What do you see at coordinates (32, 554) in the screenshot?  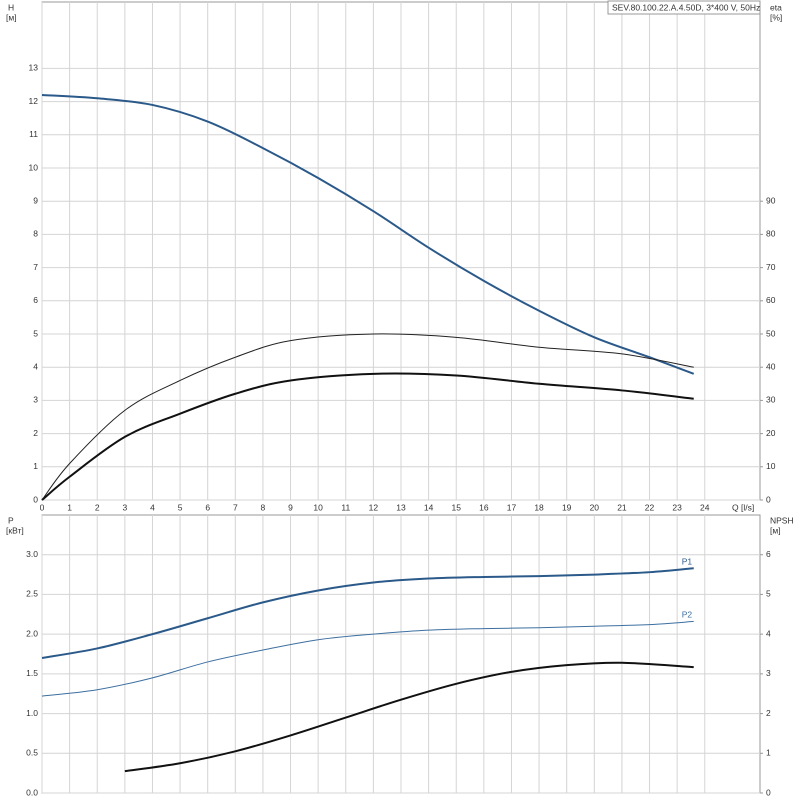 I see `y-tick-label: 3.0` at bounding box center [32, 554].